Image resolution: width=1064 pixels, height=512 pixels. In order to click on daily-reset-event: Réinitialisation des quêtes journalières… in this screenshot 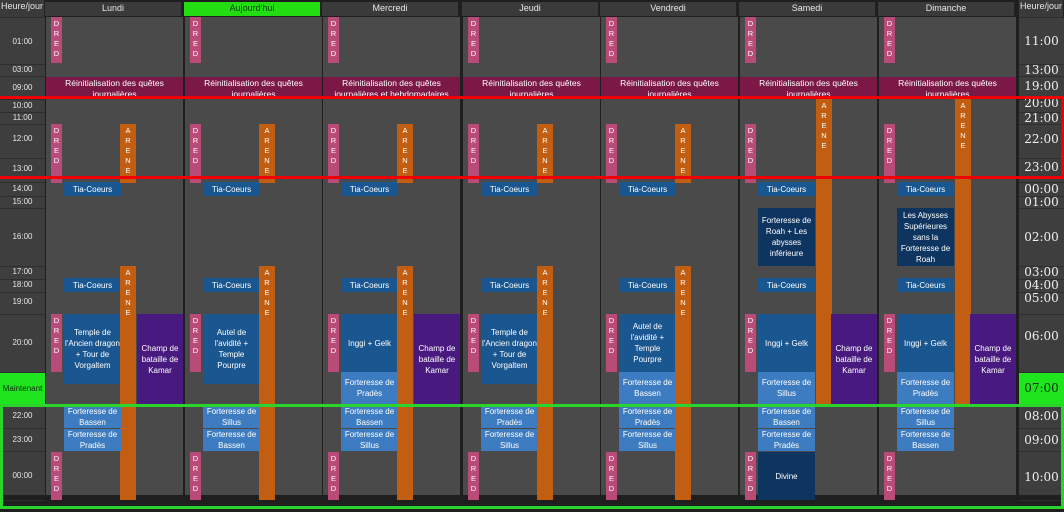, I will do `click(391, 87)`.